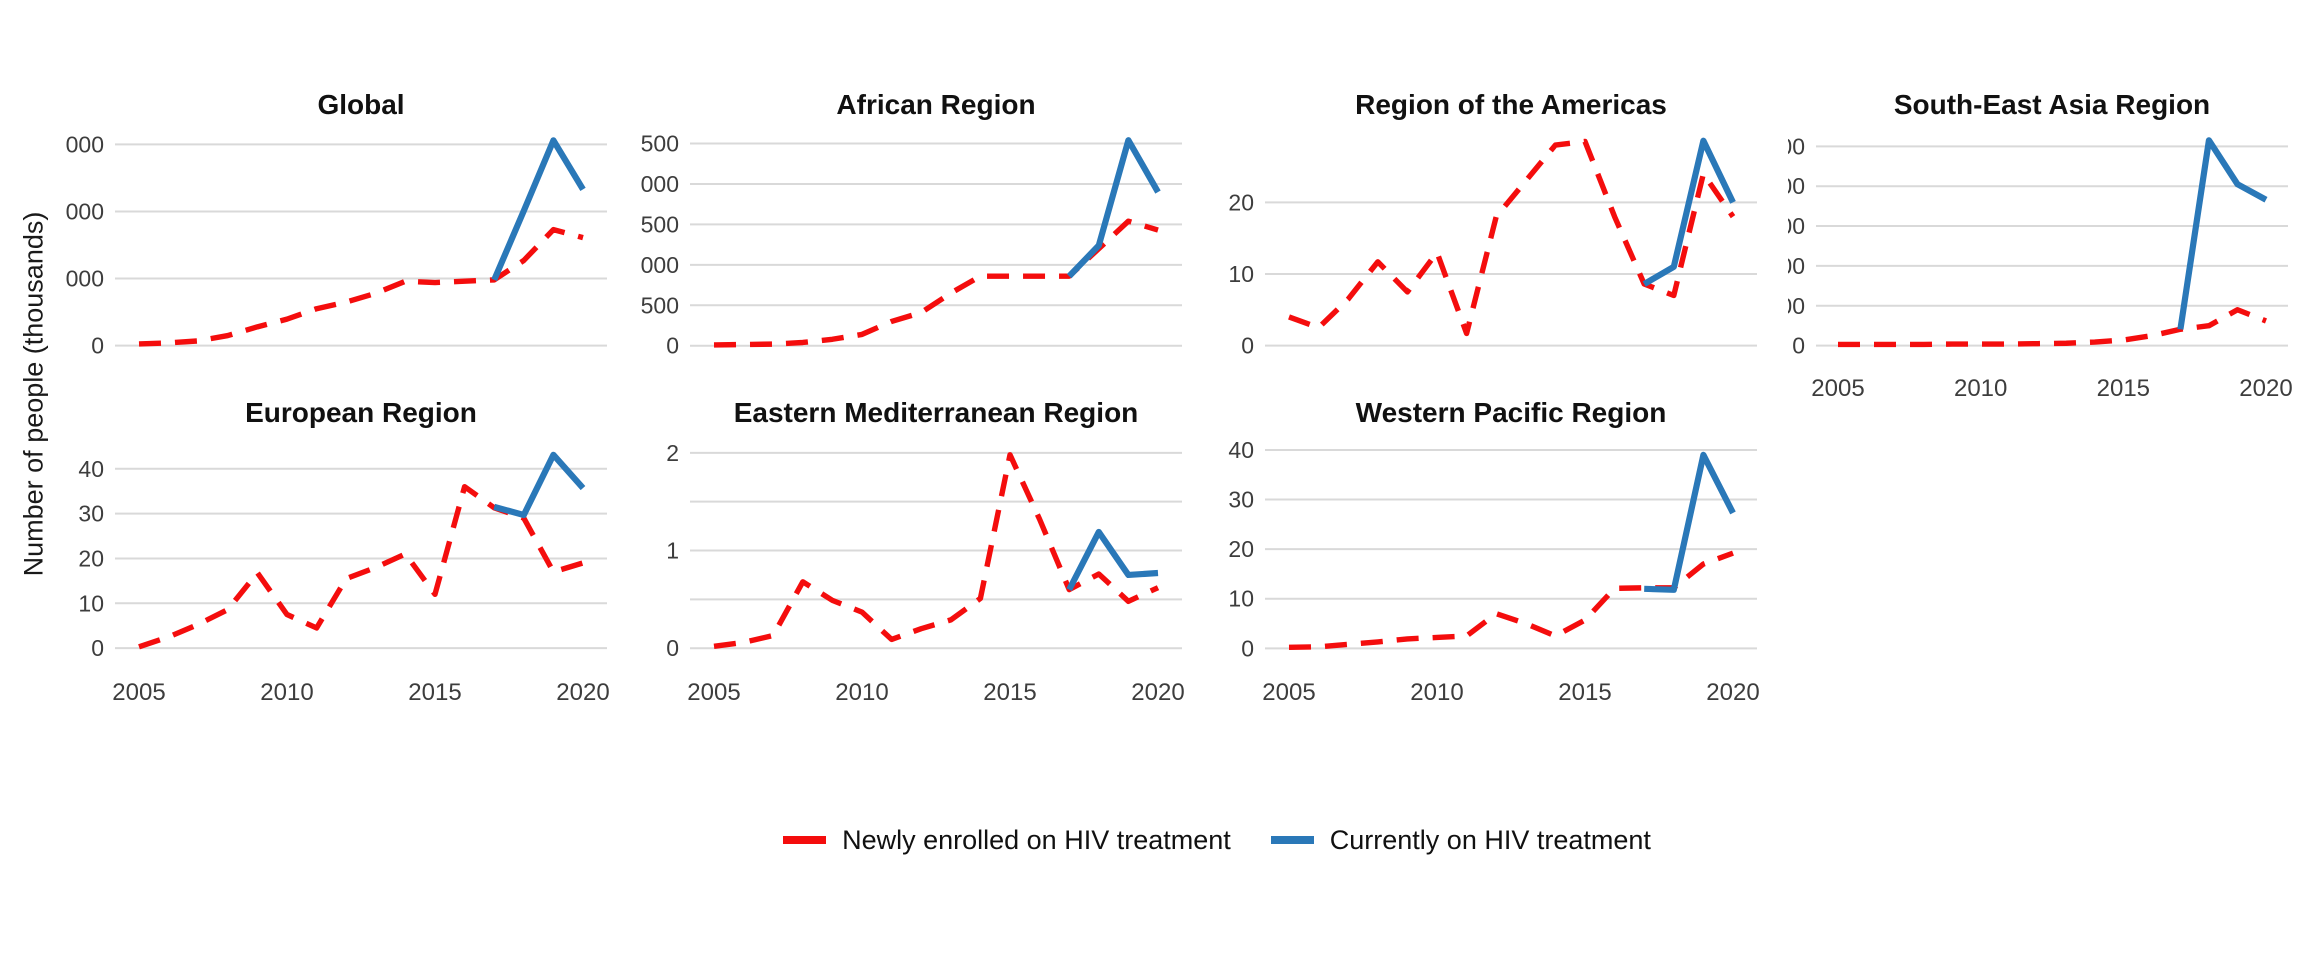 Image resolution: width=2304 pixels, height=960 pixels. Describe the element at coordinates (1490, 839) in the screenshot. I see `legend-label-currently: Currently on HIV treatment` at that location.